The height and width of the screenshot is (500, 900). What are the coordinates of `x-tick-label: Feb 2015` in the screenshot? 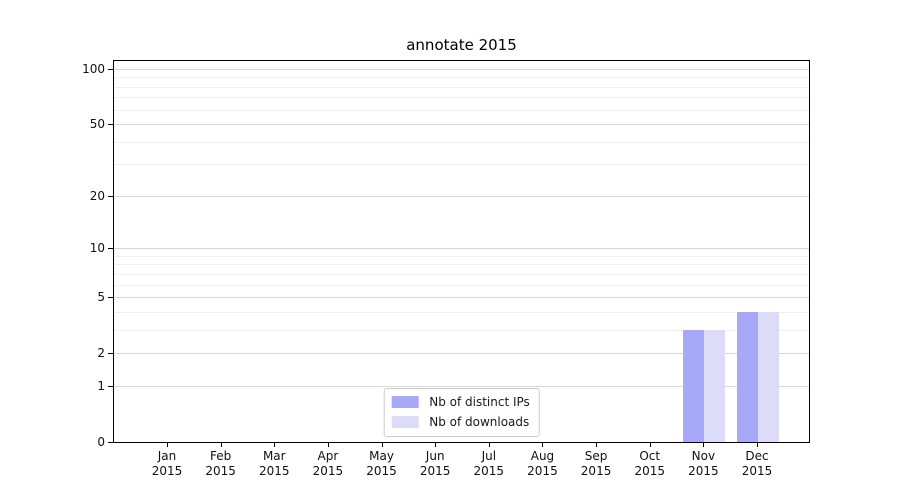 It's located at (220, 463).